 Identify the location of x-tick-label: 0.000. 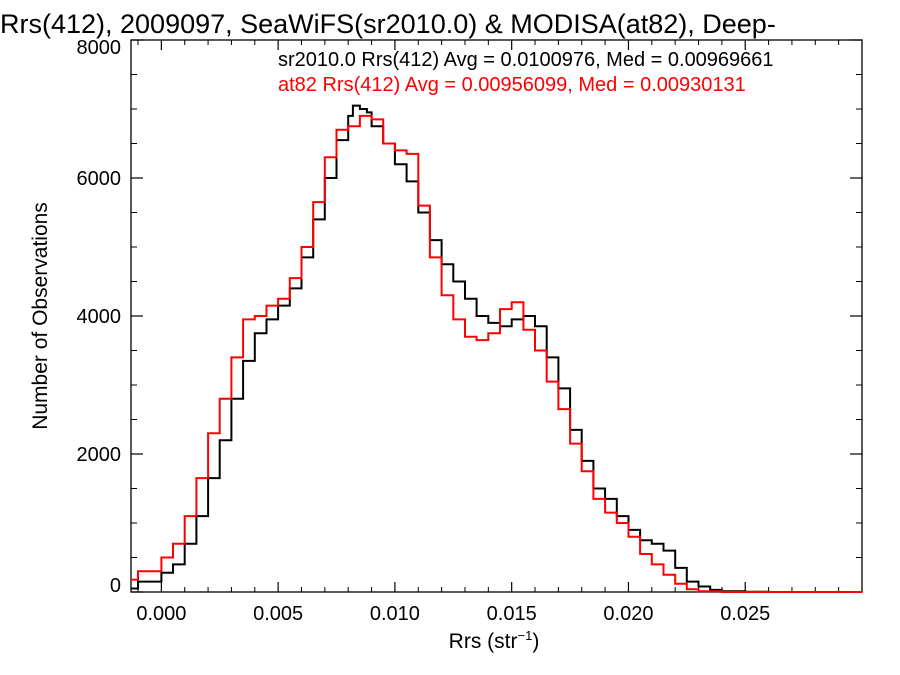
(161, 614).